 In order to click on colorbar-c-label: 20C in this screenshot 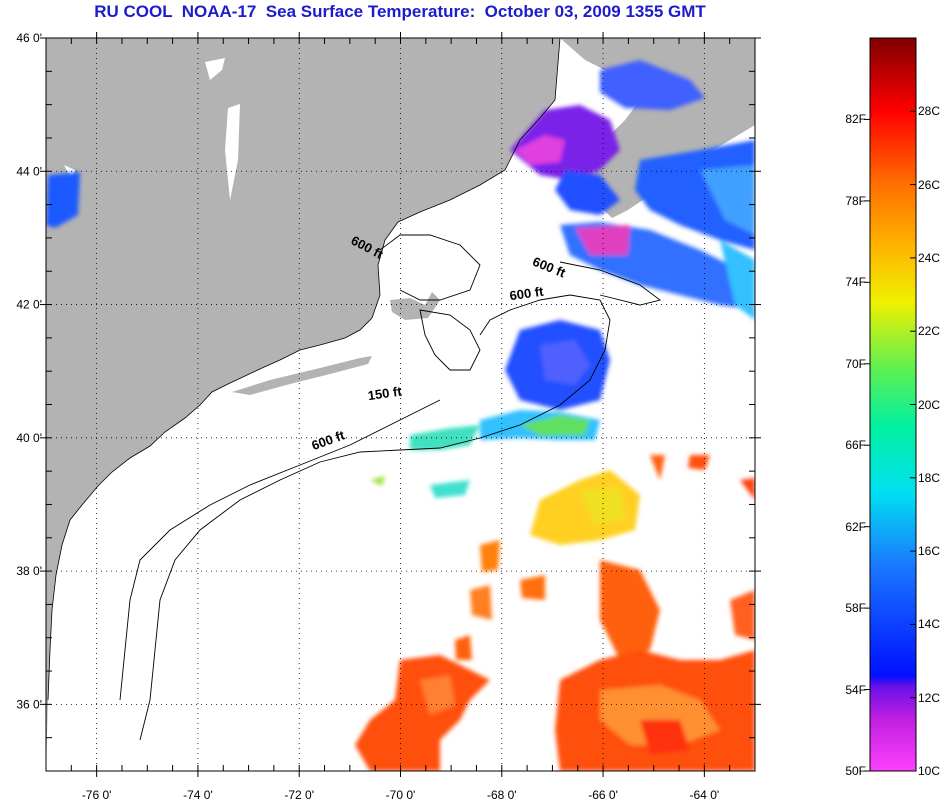, I will do `click(929, 404)`.